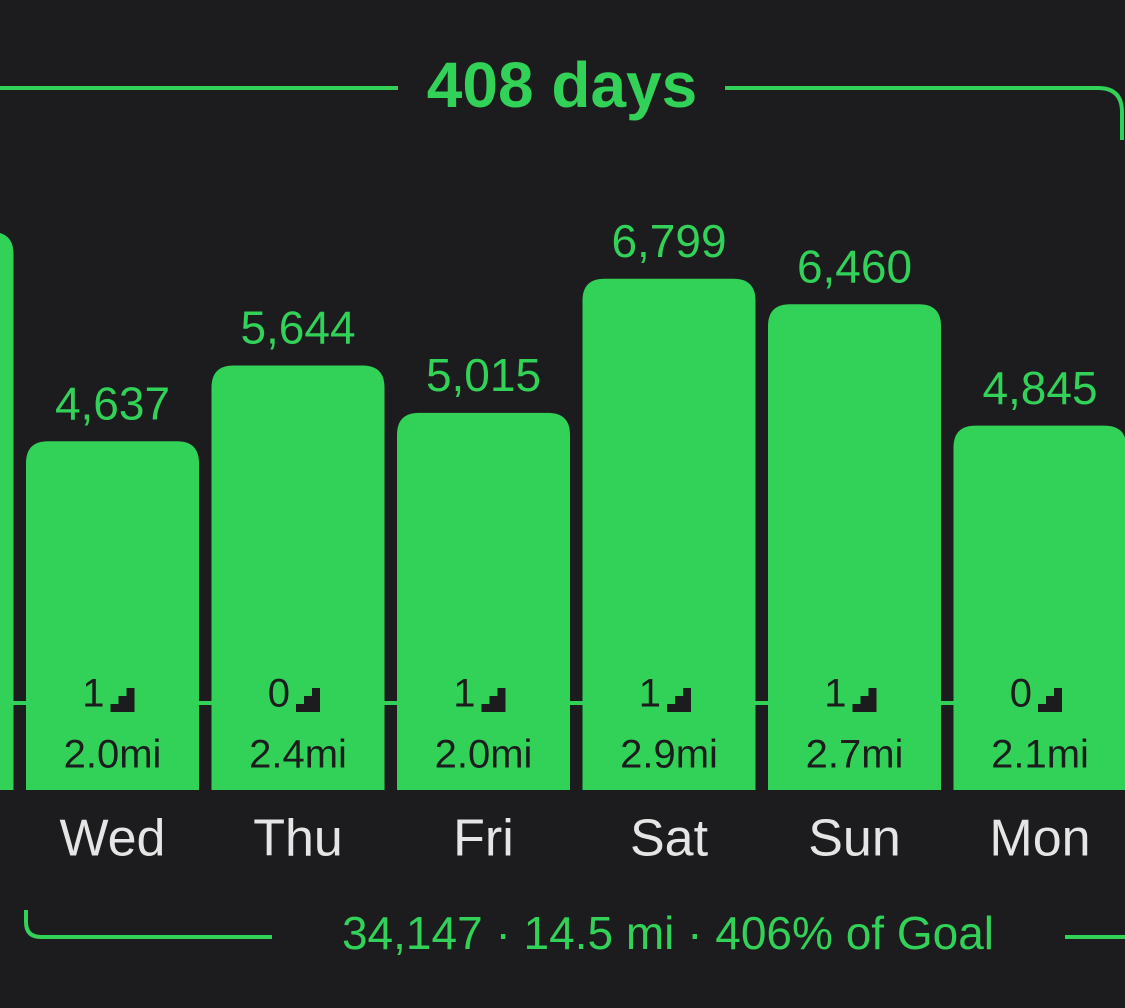 This screenshot has height=1008, width=1125. What do you see at coordinates (1040, 755) in the screenshot?
I see `distance: 2.1mi` at bounding box center [1040, 755].